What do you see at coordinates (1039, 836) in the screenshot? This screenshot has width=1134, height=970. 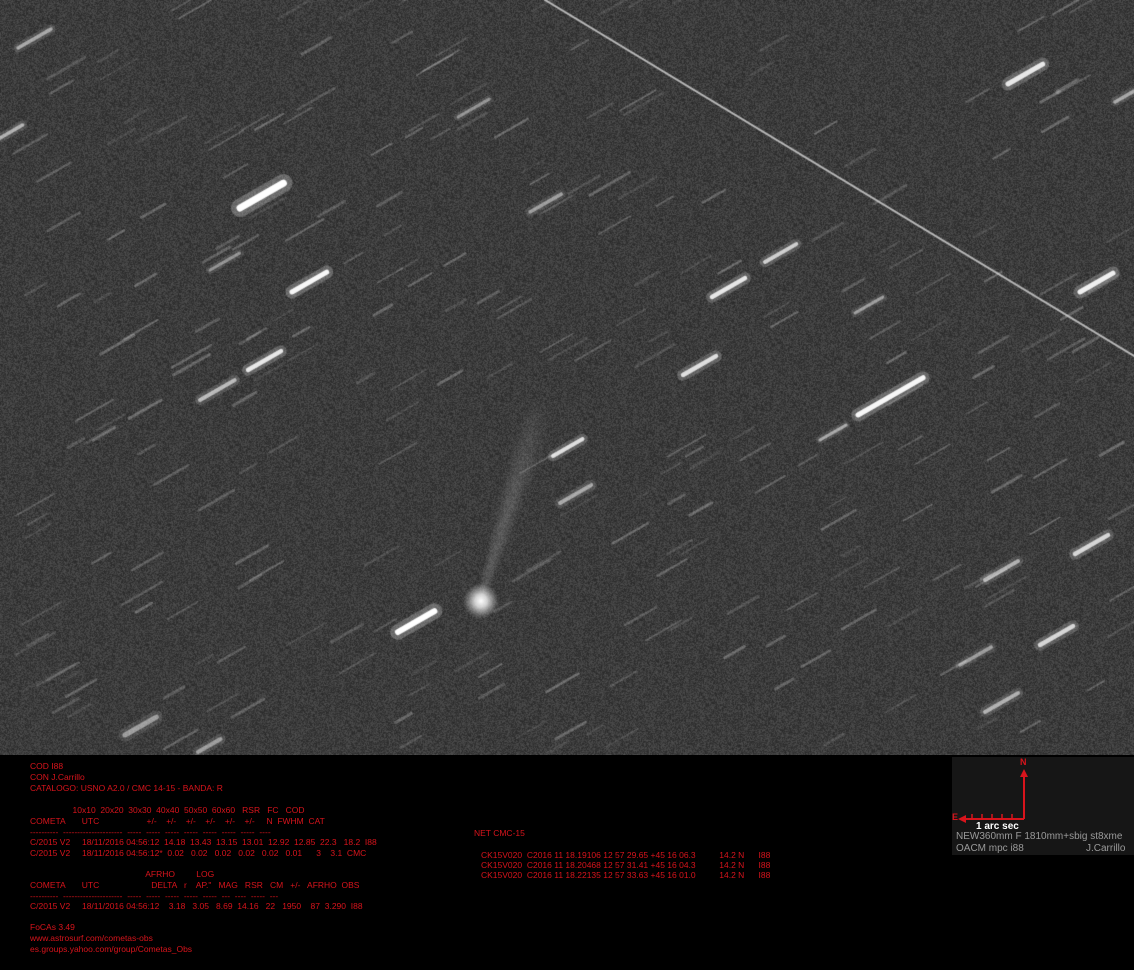 I see `telescope-label: NEW360mm F 1810mm+sbig st8xme` at bounding box center [1039, 836].